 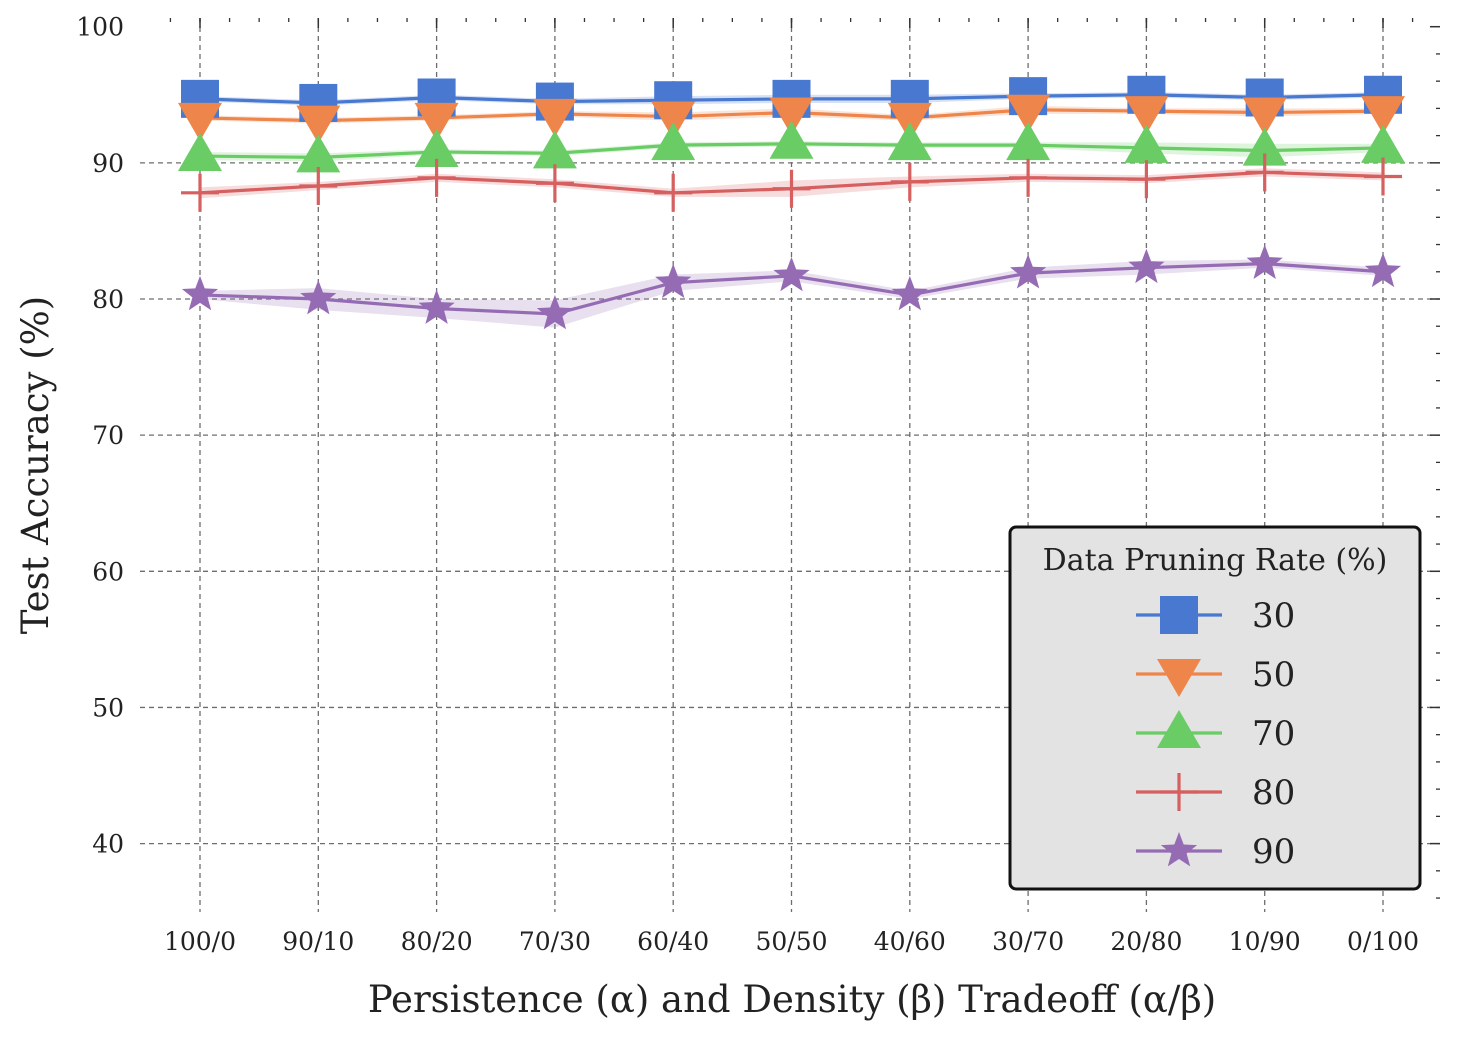 I want to click on x-tick-label: 90/10, so click(x=318, y=941).